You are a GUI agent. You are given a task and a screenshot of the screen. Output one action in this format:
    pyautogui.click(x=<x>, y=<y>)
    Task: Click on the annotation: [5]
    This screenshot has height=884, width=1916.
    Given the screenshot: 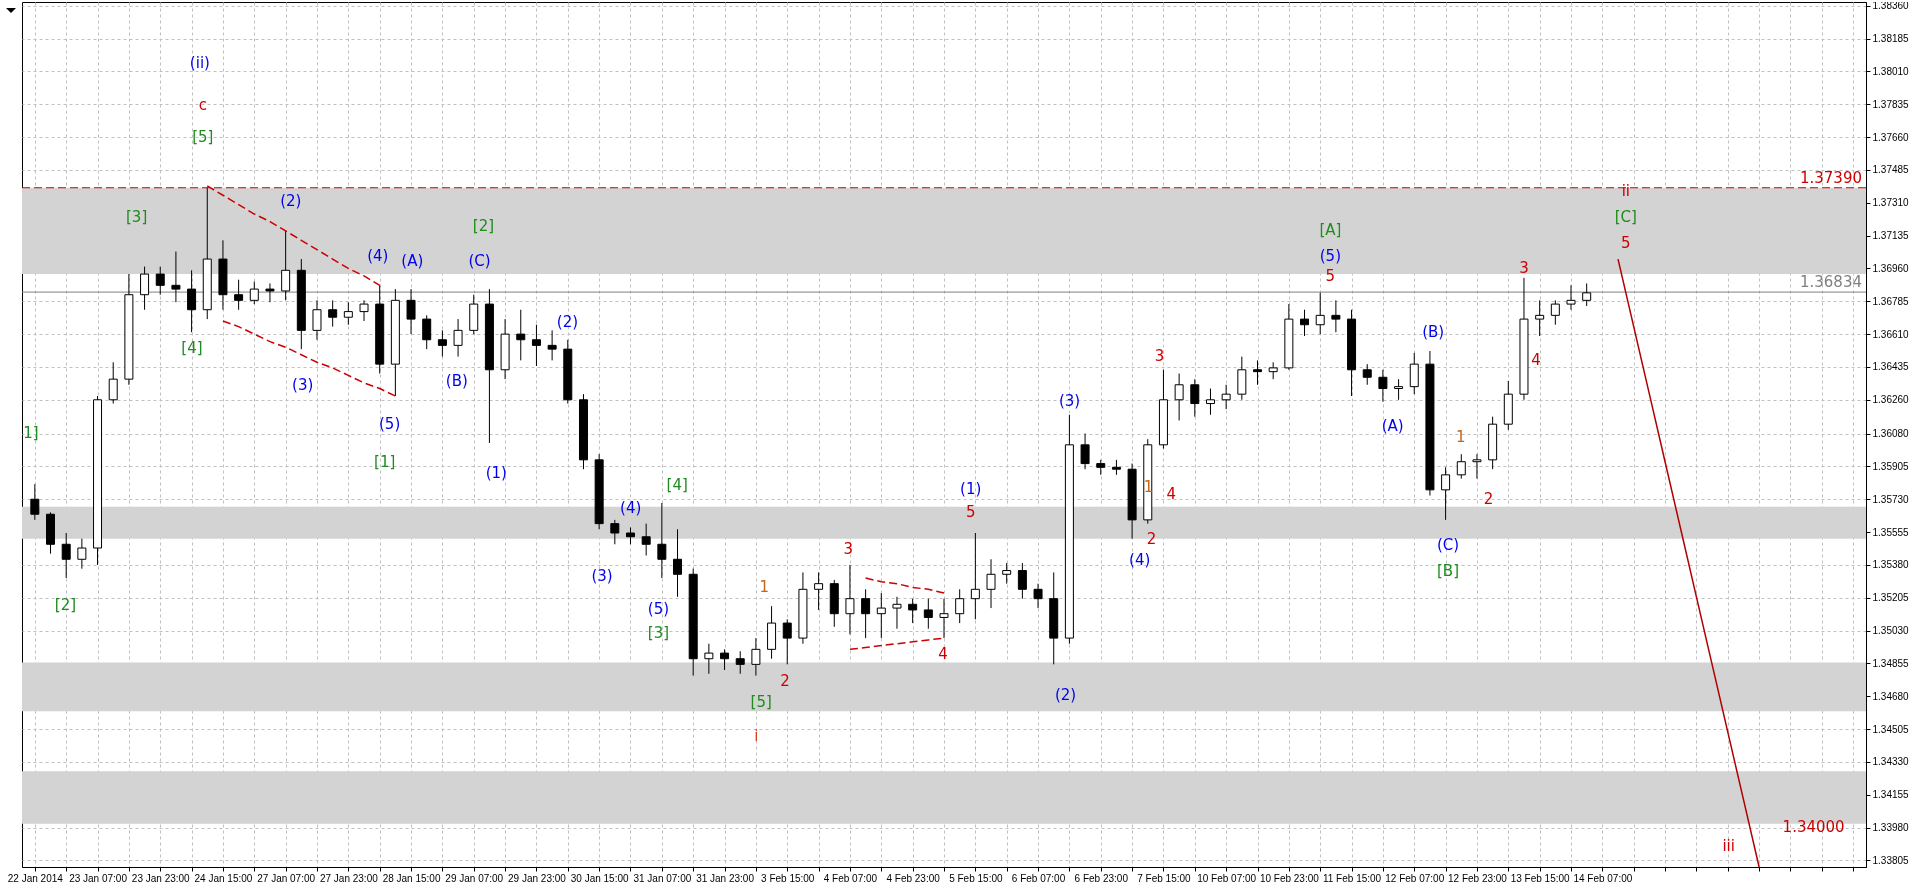 What is the action you would take?
    pyautogui.click(x=203, y=137)
    